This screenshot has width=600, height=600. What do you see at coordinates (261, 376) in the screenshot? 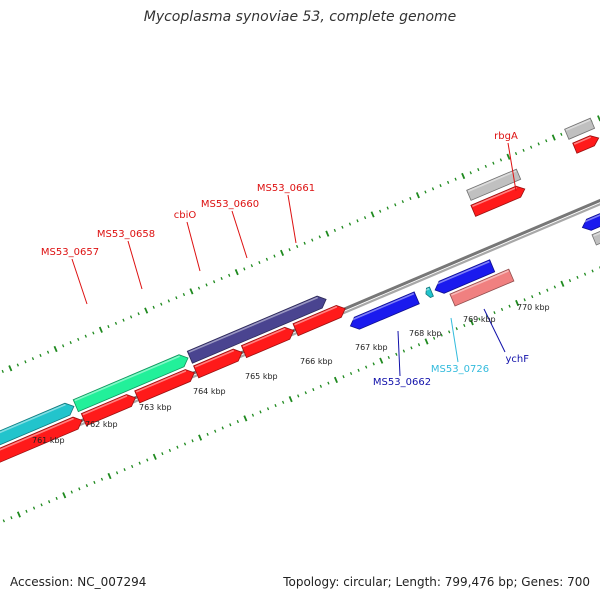
I see `tick-label-4: 765 kbp` at bounding box center [261, 376].